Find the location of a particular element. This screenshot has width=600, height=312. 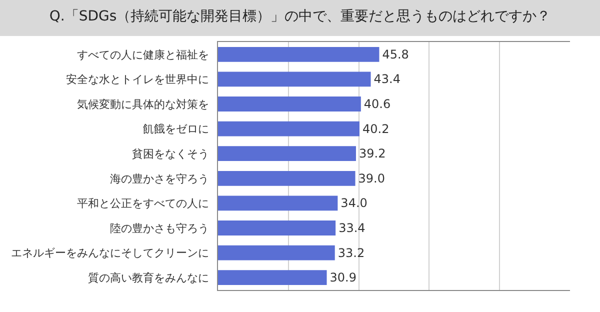

data-label: 39.0 is located at coordinates (371, 178).